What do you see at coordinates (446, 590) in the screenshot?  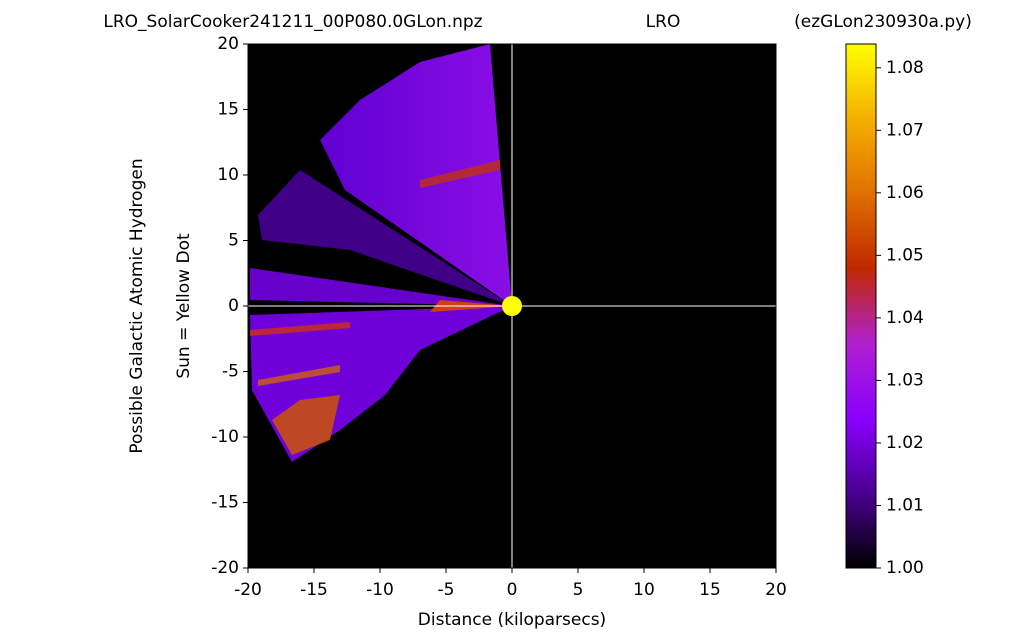 I see `x-tick-label: -5` at bounding box center [446, 590].